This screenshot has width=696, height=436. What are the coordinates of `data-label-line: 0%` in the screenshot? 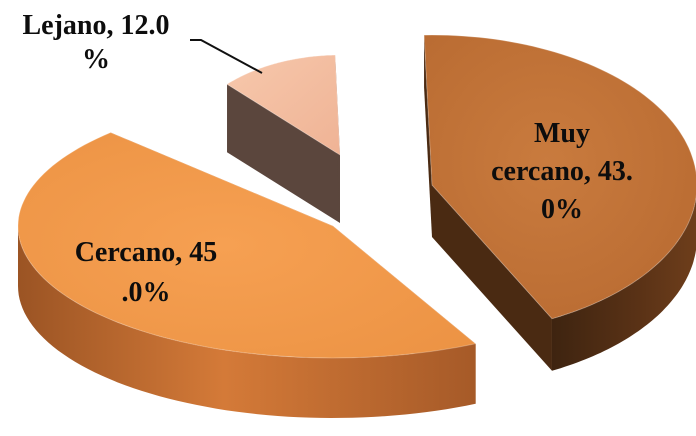 It's located at (562, 209).